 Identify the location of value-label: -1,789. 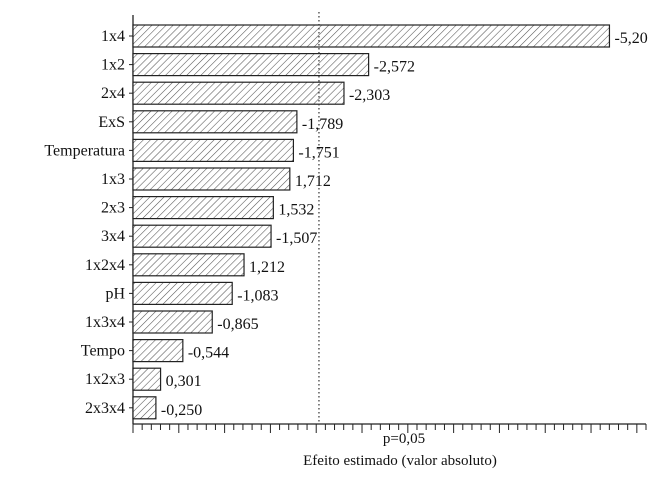
(322, 124).